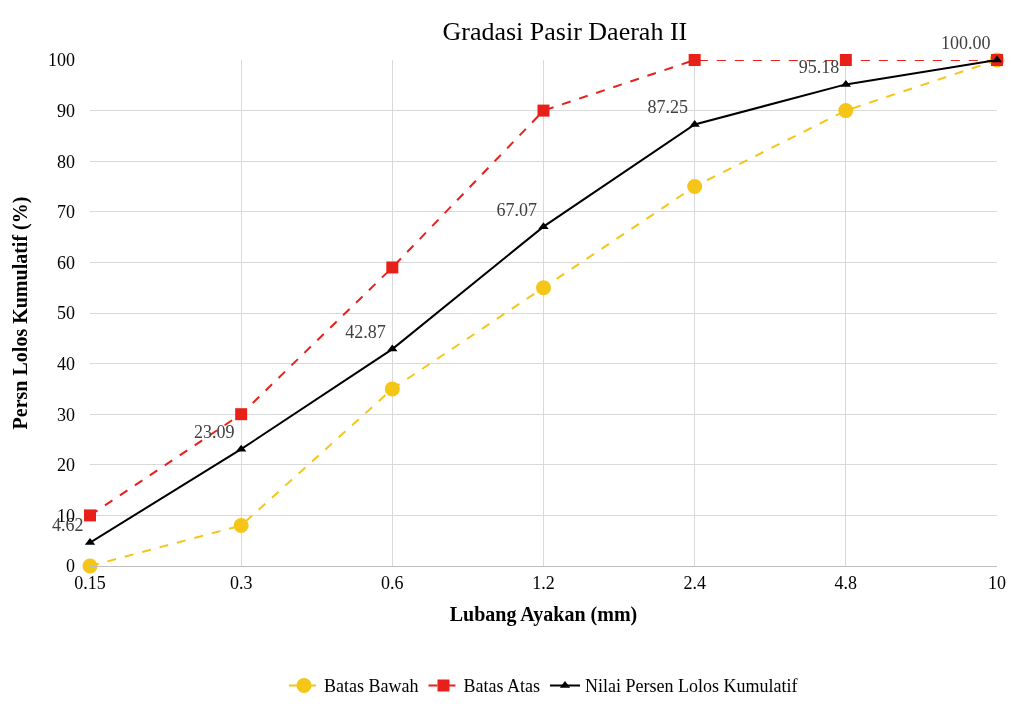 The image size is (1027, 716). What do you see at coordinates (565, 31) in the screenshot?
I see `chart-title: Gradasi Pasir Daerah II` at bounding box center [565, 31].